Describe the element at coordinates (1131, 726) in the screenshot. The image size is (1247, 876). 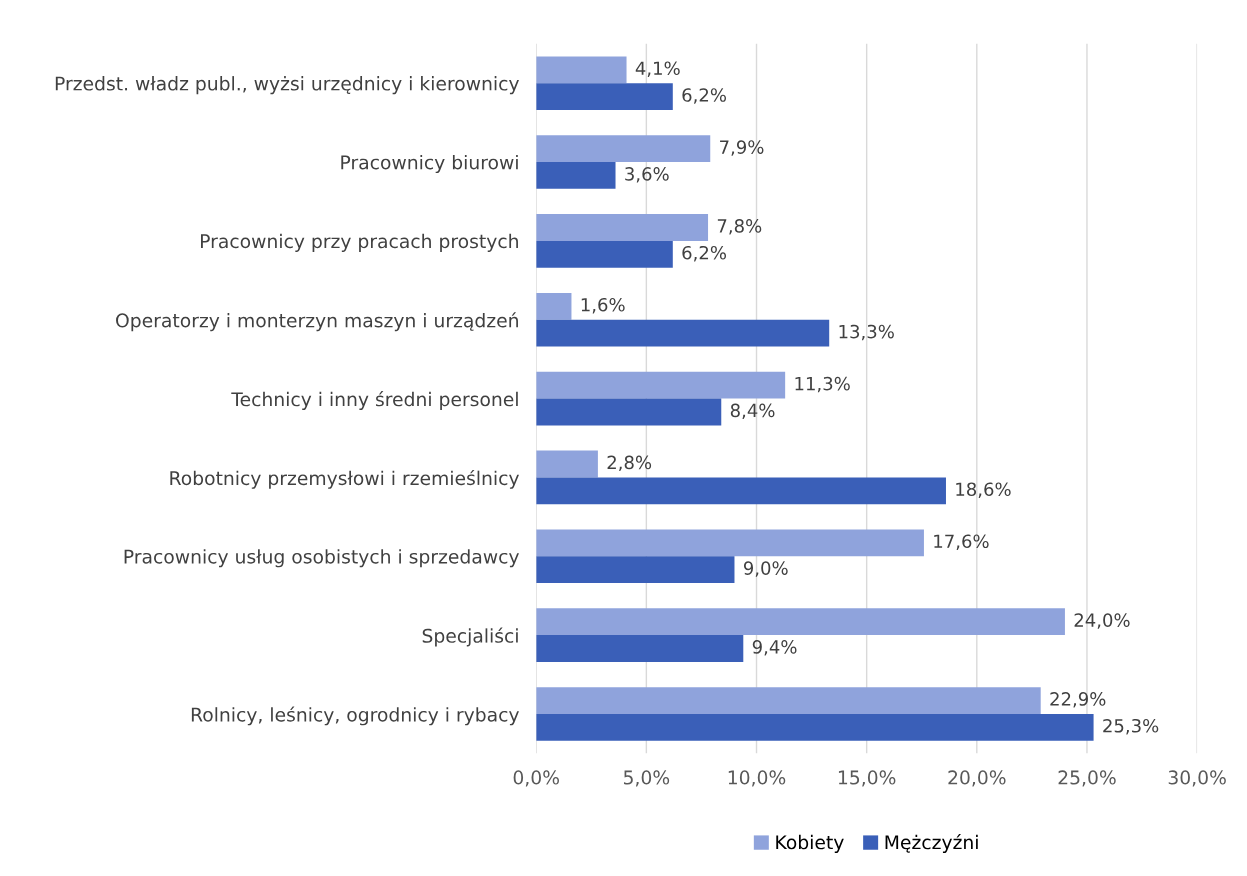
I see `data-label: 25,3%` at that location.